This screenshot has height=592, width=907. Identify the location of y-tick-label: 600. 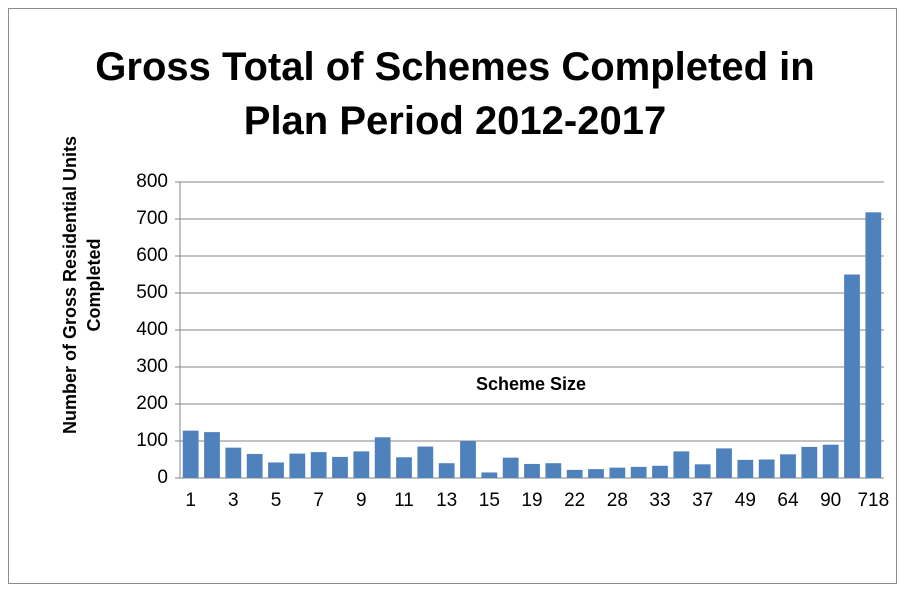
(152, 255).